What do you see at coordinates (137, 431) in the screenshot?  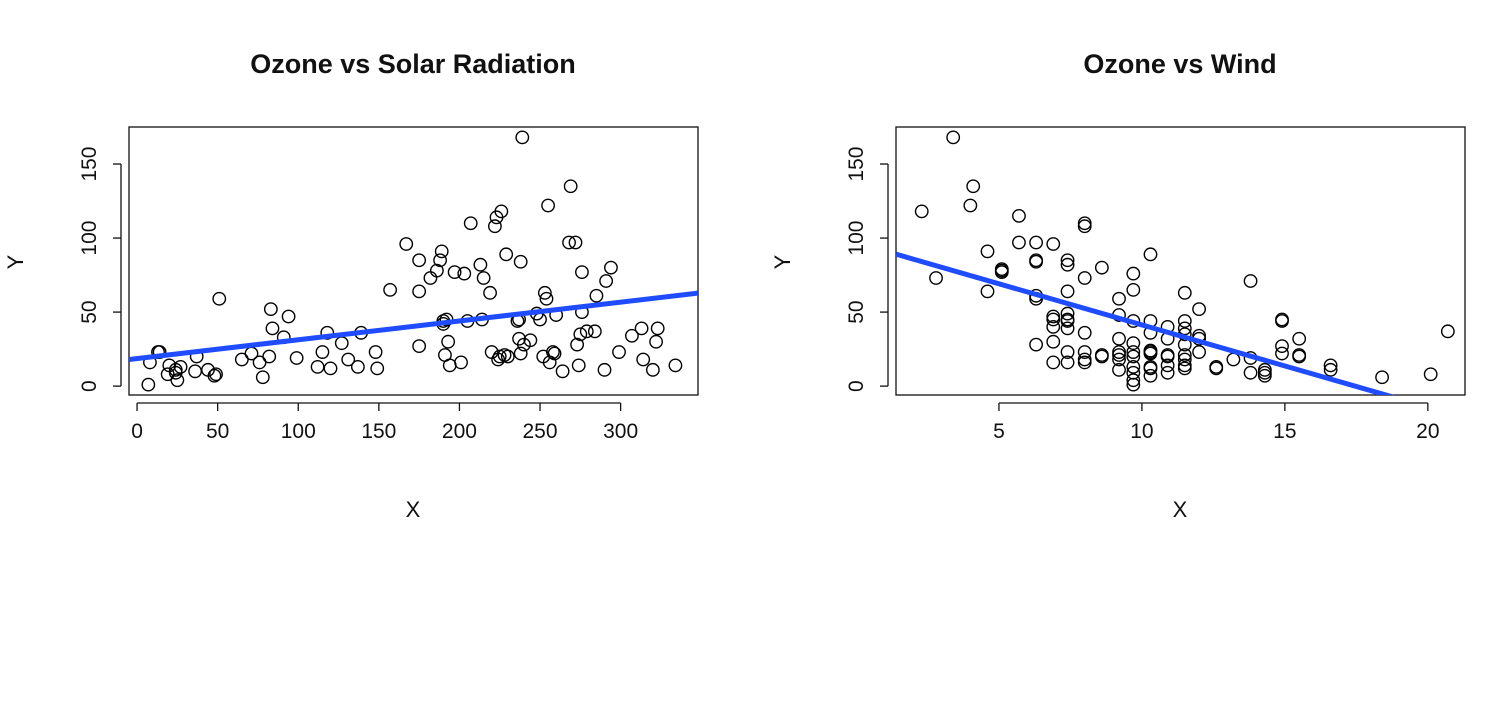 I see `x-tick-label: 0` at bounding box center [137, 431].